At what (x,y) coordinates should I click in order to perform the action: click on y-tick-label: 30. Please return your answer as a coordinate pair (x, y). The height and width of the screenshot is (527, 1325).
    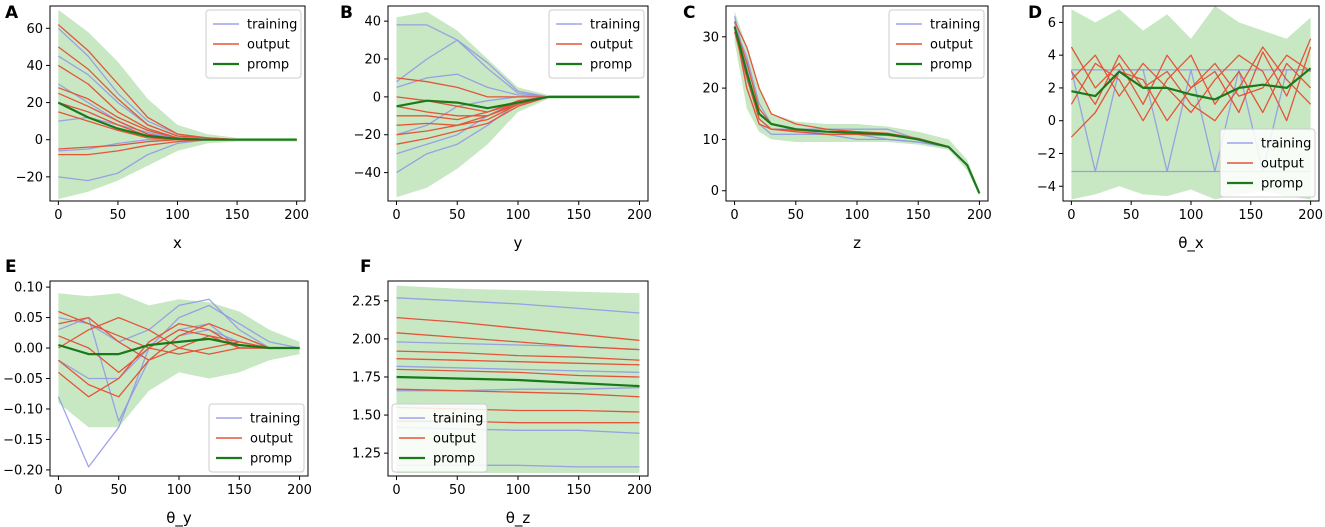
    Looking at the image, I should click on (710, 37).